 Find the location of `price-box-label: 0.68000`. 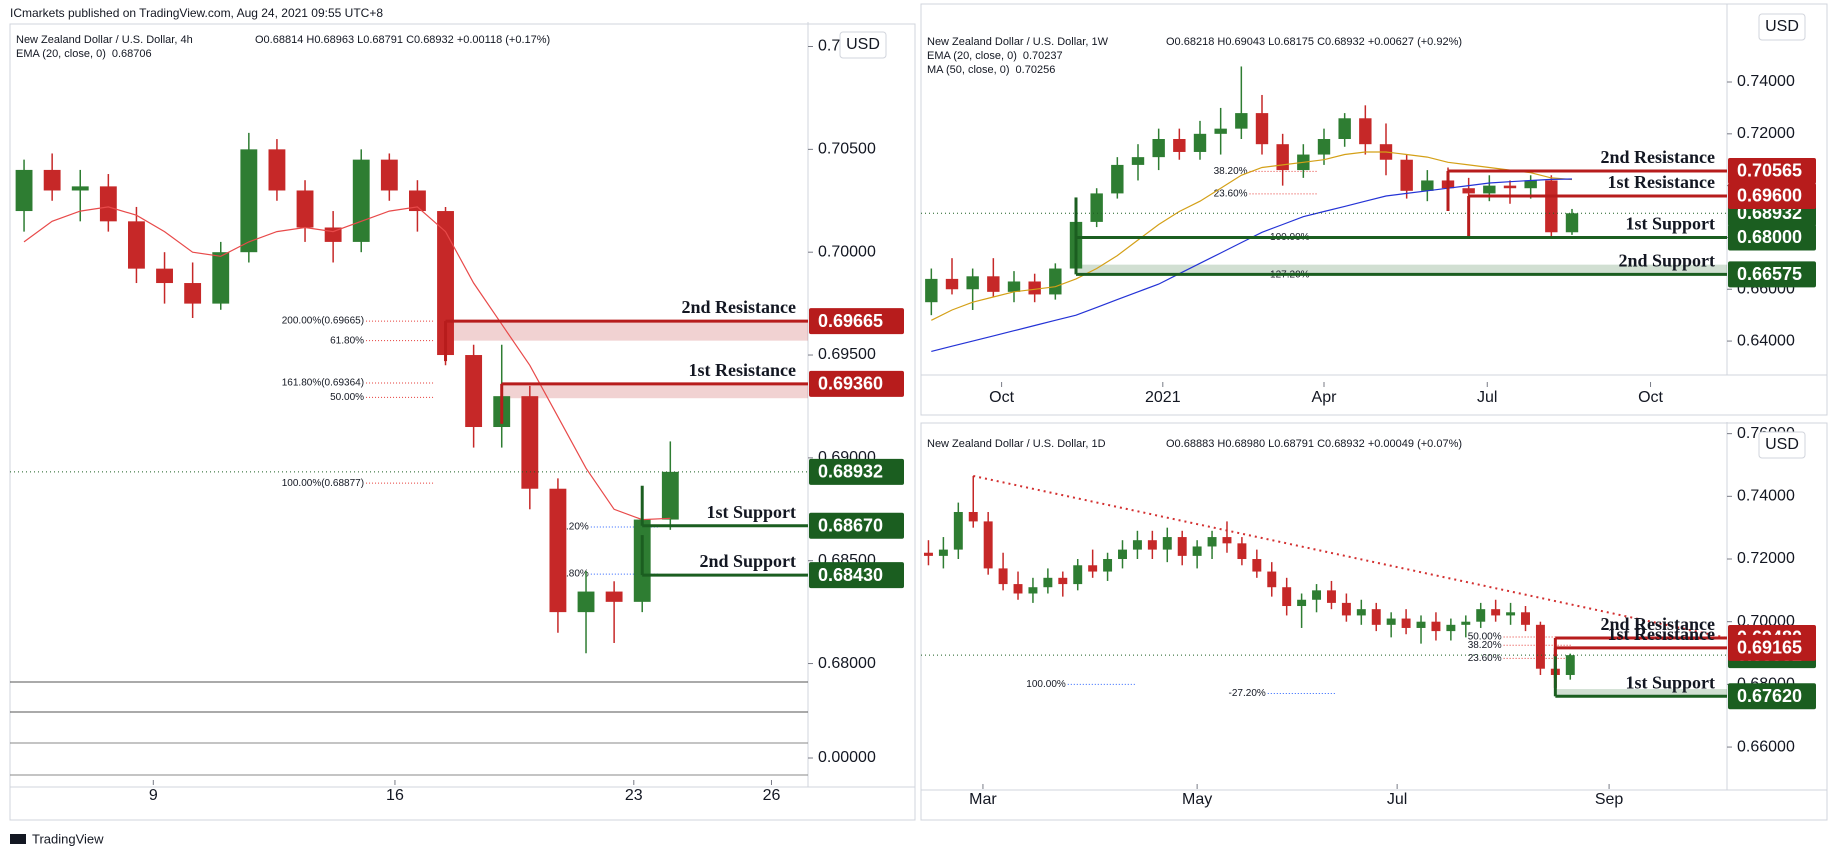

price-box-label: 0.68000 is located at coordinates (1769, 237).